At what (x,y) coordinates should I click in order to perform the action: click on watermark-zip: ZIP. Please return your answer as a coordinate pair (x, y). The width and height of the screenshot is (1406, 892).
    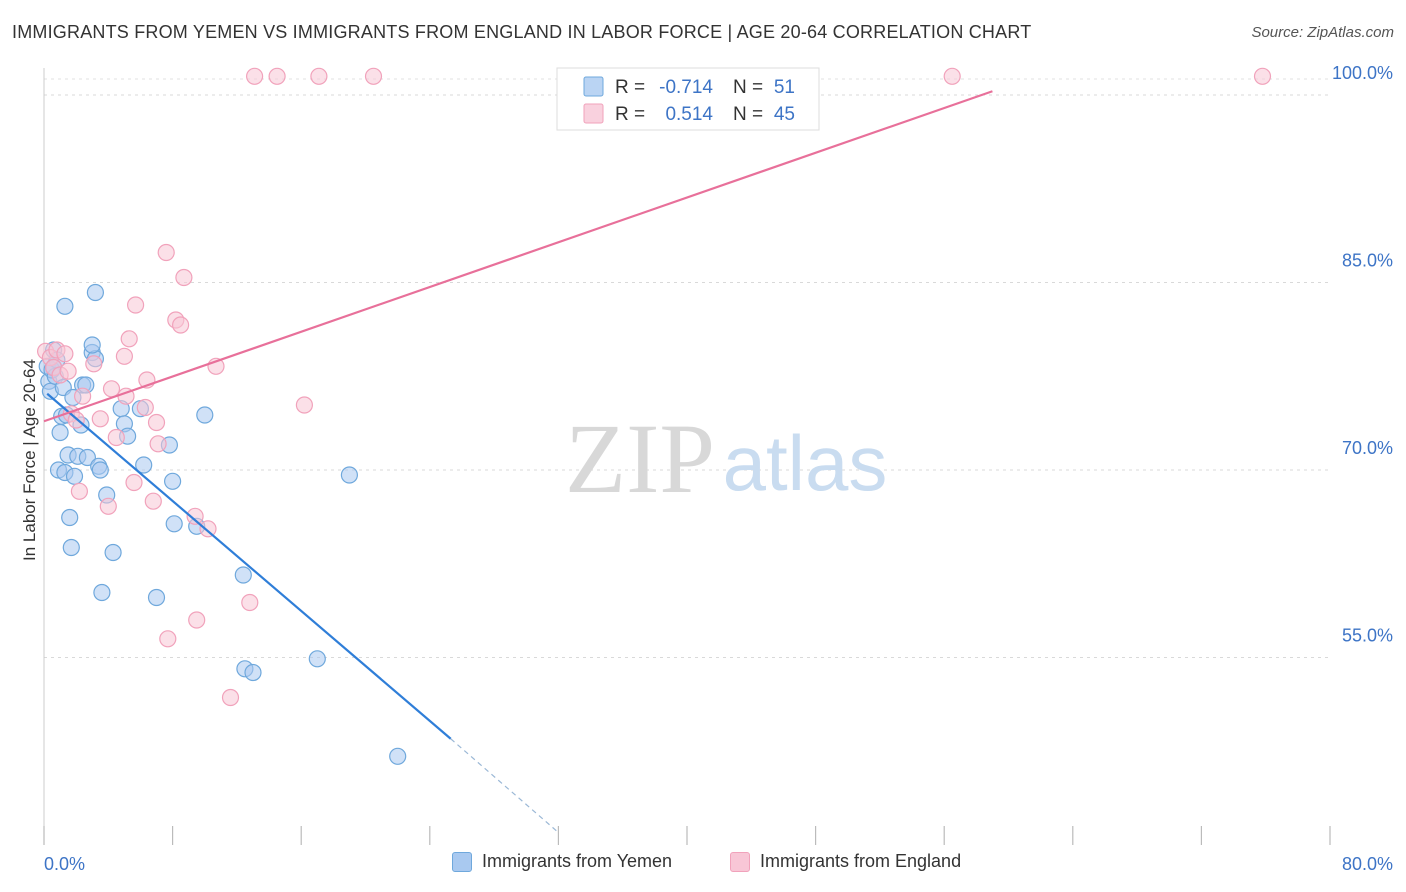
    Looking at the image, I should click on (640, 458).